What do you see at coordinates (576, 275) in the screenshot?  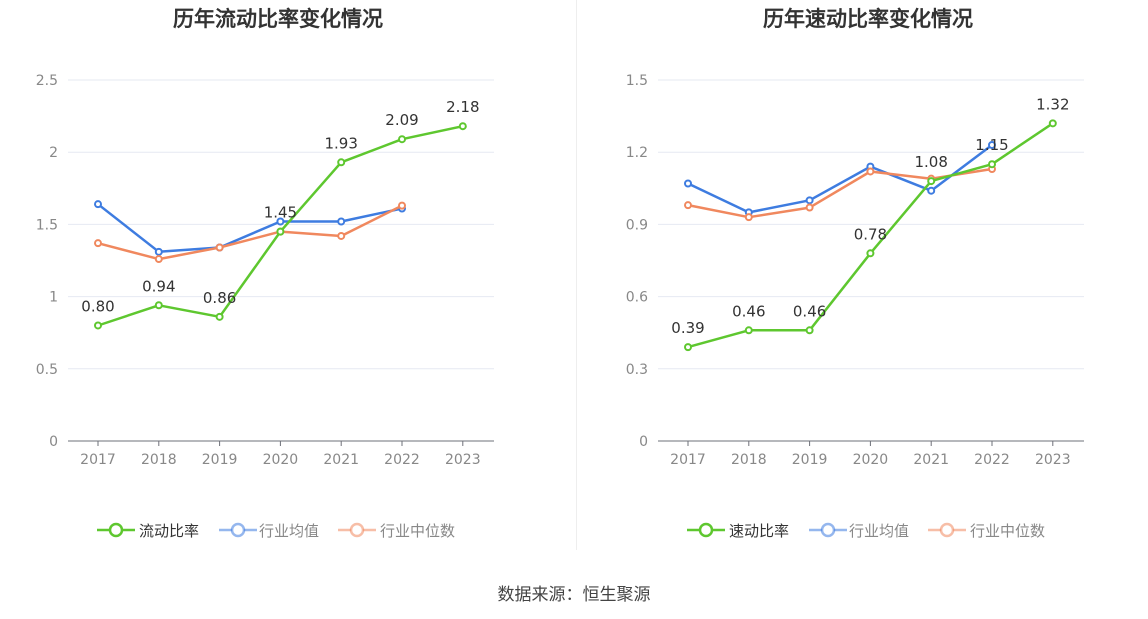 I see `panel-divider` at bounding box center [576, 275].